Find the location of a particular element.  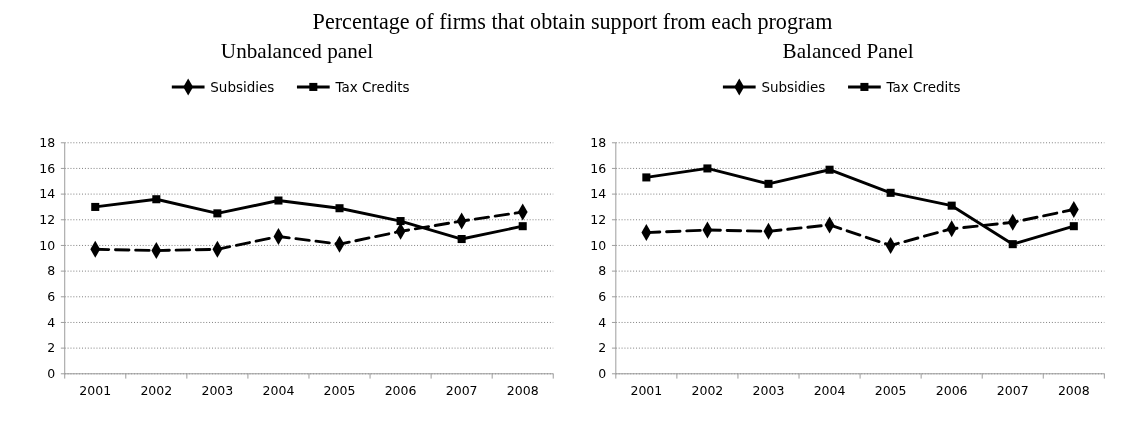

chart-subtitle: Unbalanced panel is located at coordinates (297, 51).